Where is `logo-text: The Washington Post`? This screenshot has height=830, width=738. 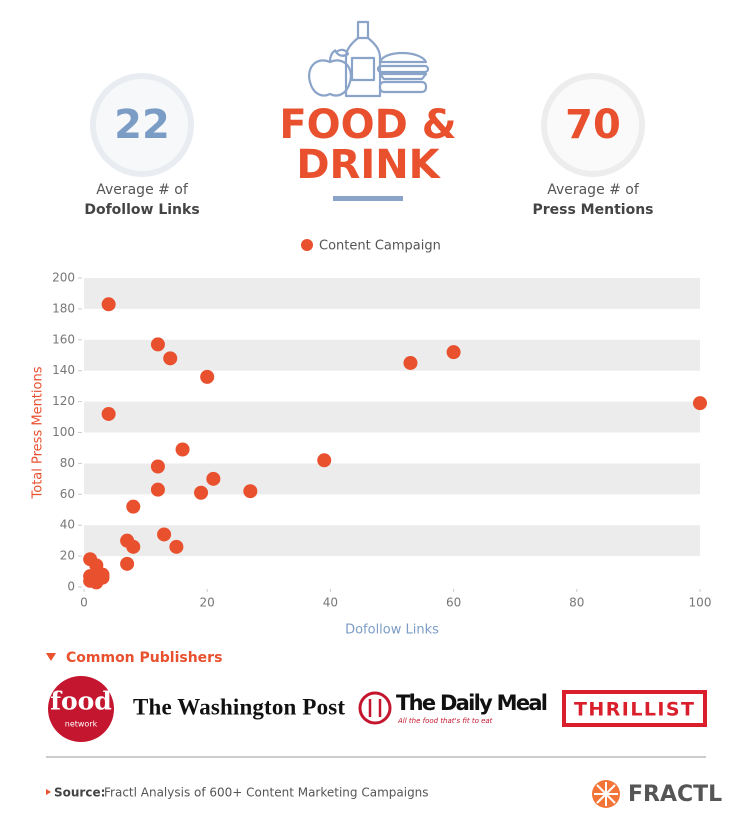
logo-text: The Washington Post is located at coordinates (239, 706).